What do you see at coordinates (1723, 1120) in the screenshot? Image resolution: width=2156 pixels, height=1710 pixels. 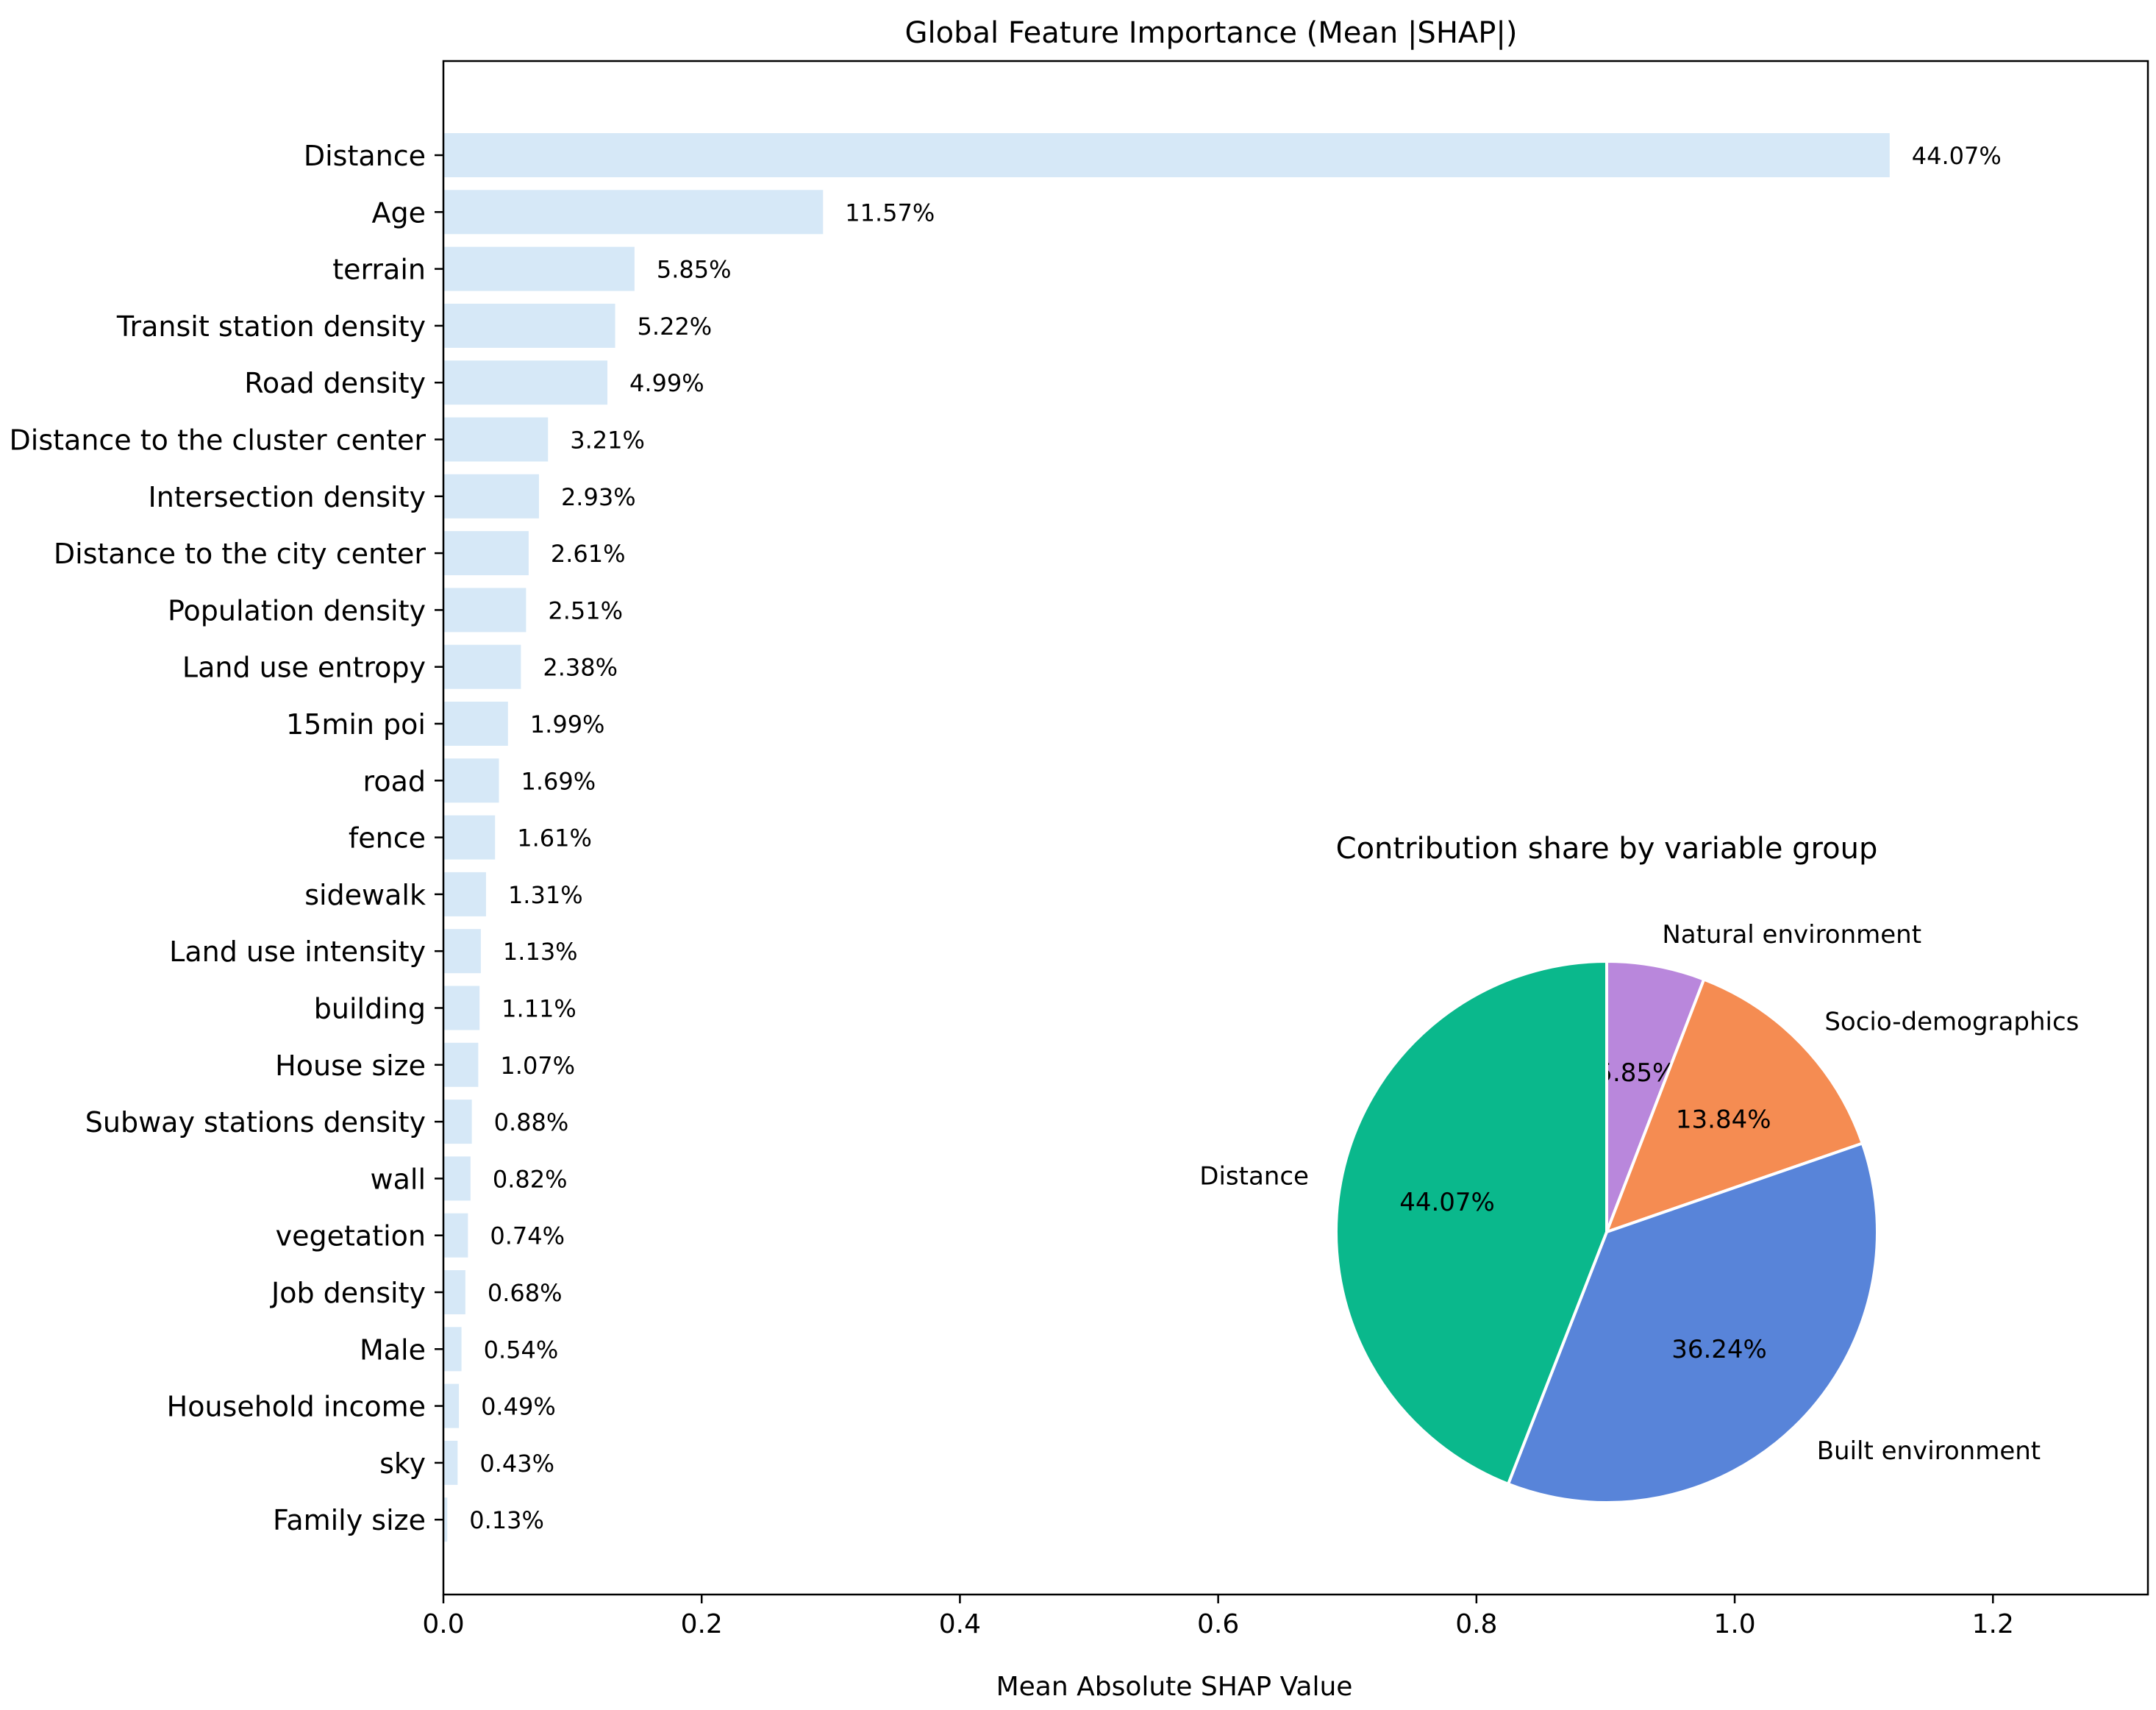 I see `pie-percent-label: 13.84%` at bounding box center [1723, 1120].